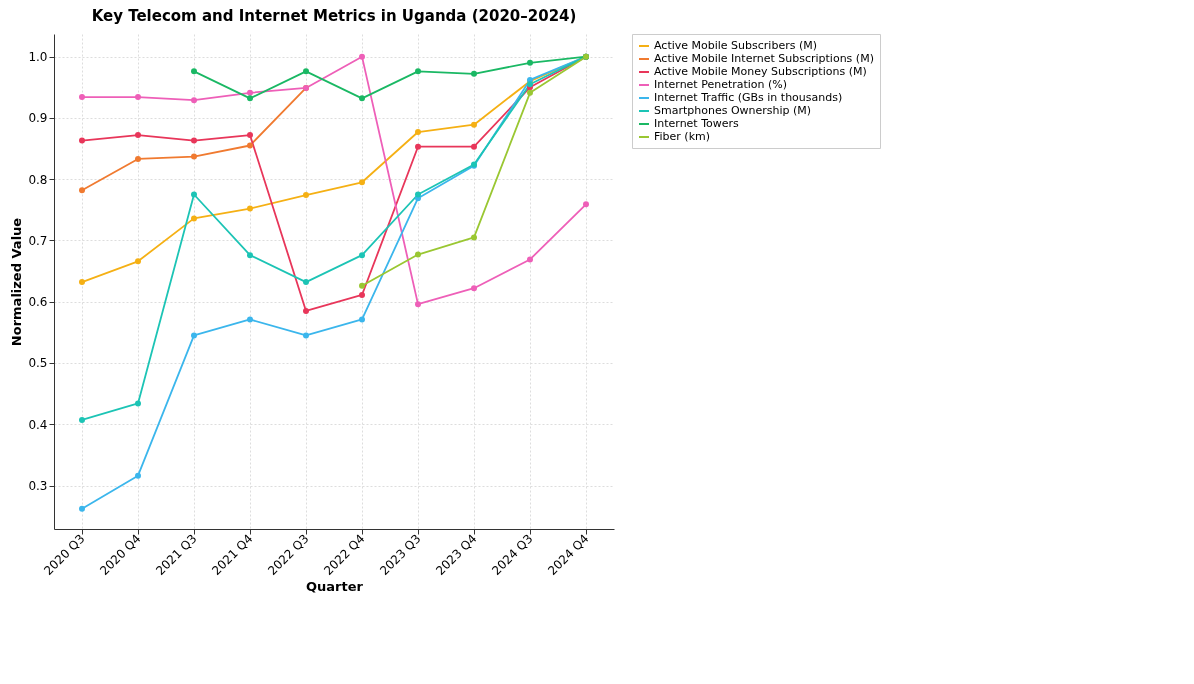 The width and height of the screenshot is (1194, 684). I want to click on y-tick-label: 0.5, so click(38, 363).